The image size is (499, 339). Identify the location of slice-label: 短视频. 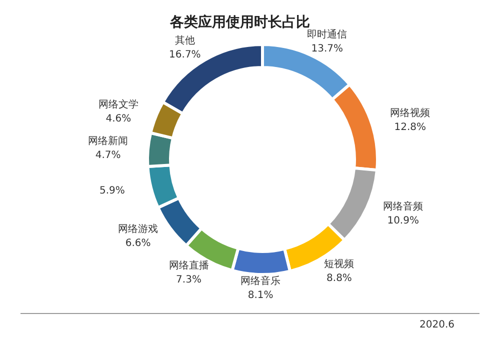
(339, 264).